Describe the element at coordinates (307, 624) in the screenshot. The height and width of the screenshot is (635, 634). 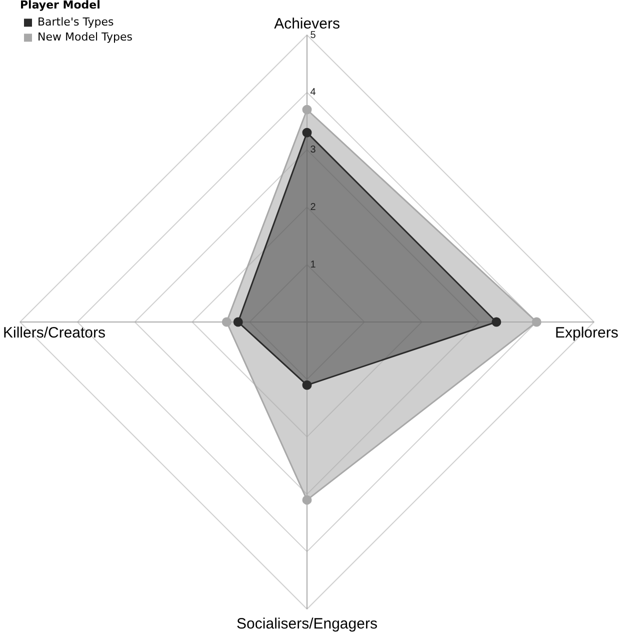
I see `spoke-label: Socialisers/Engagers` at that location.